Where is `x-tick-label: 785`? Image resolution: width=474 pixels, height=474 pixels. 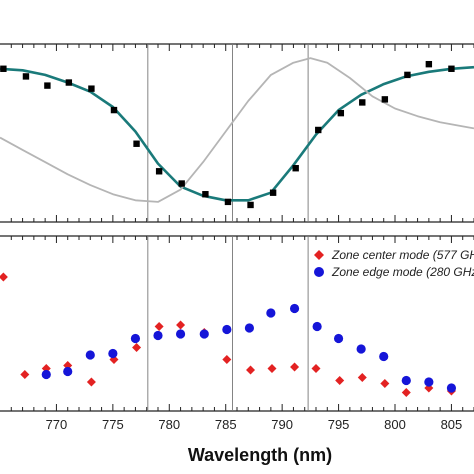
x-tick-label: 785 is located at coordinates (226, 424).